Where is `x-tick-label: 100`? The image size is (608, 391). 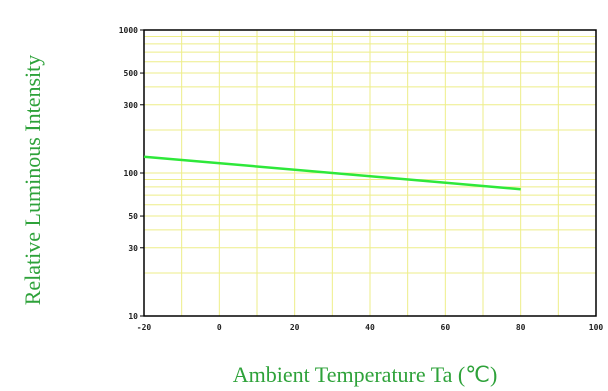 x-tick-label: 100 is located at coordinates (596, 327).